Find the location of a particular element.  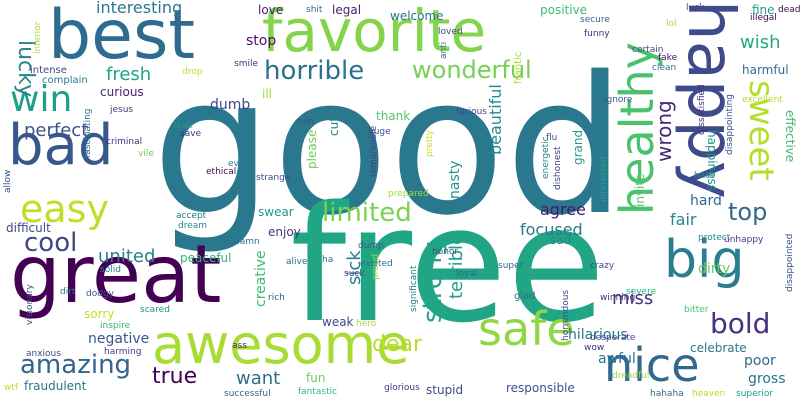

word: dump is located at coordinates (371, 246).